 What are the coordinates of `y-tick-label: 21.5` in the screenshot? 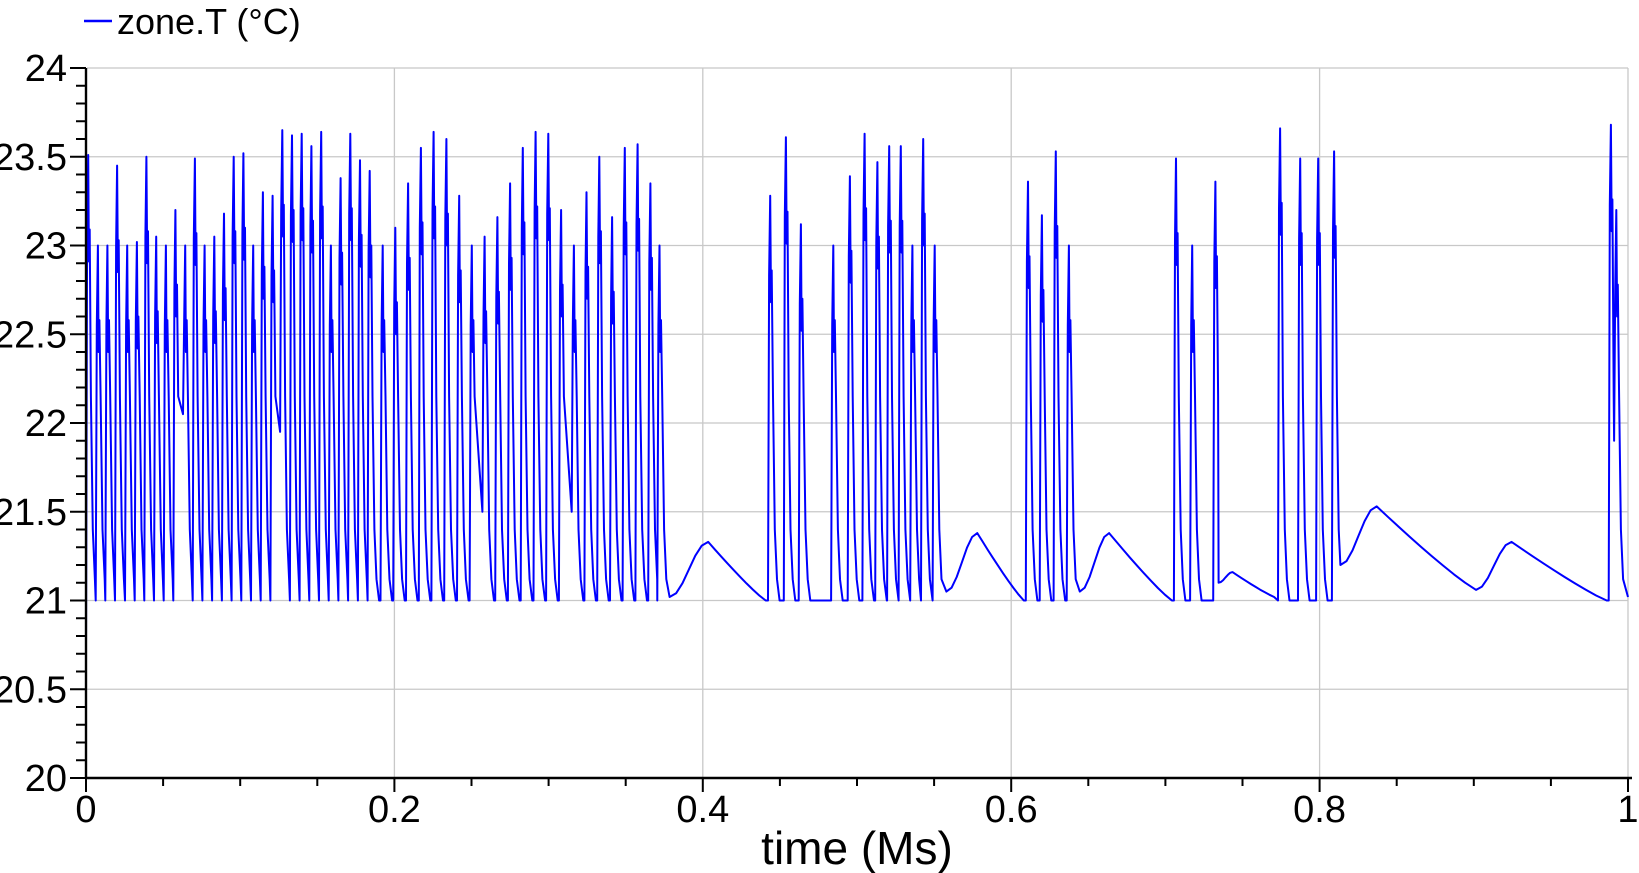 It's located at (33, 513).